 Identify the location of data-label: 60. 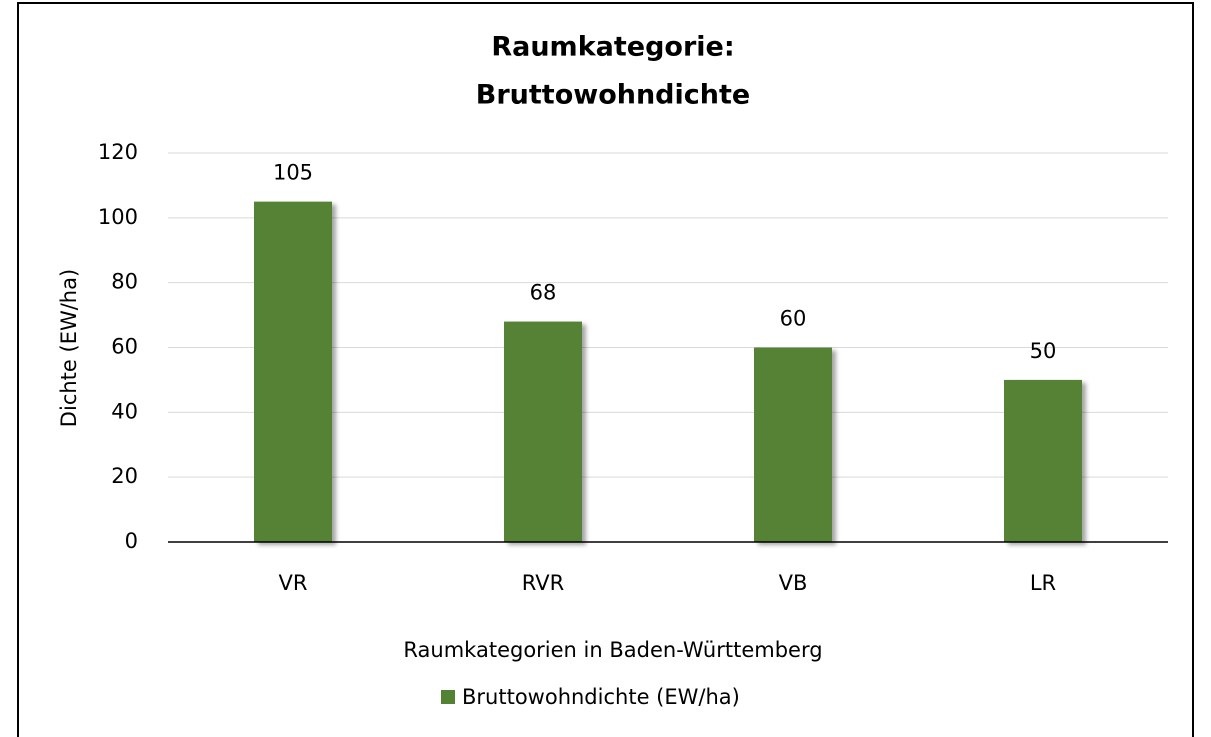
(793, 319).